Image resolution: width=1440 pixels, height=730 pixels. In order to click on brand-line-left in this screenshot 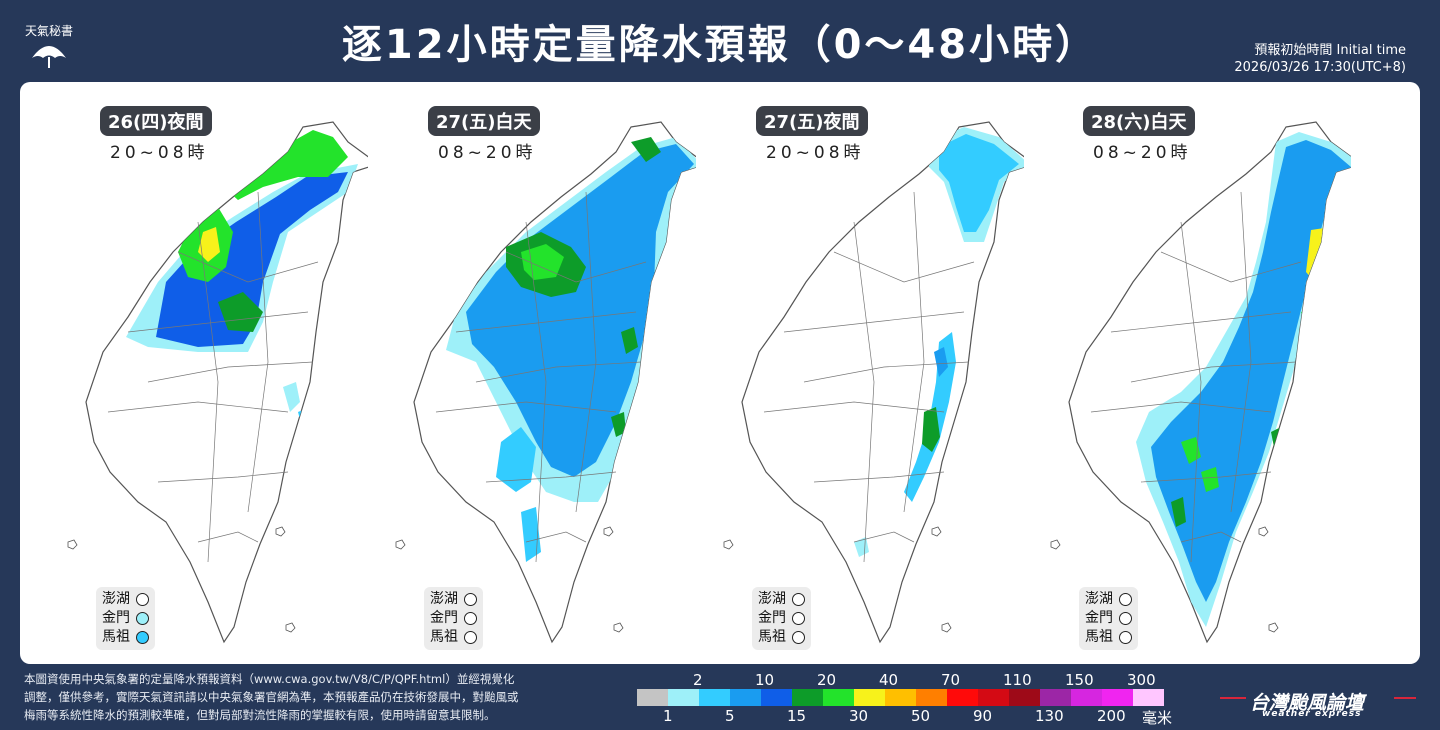, I will do `click(1233, 698)`.